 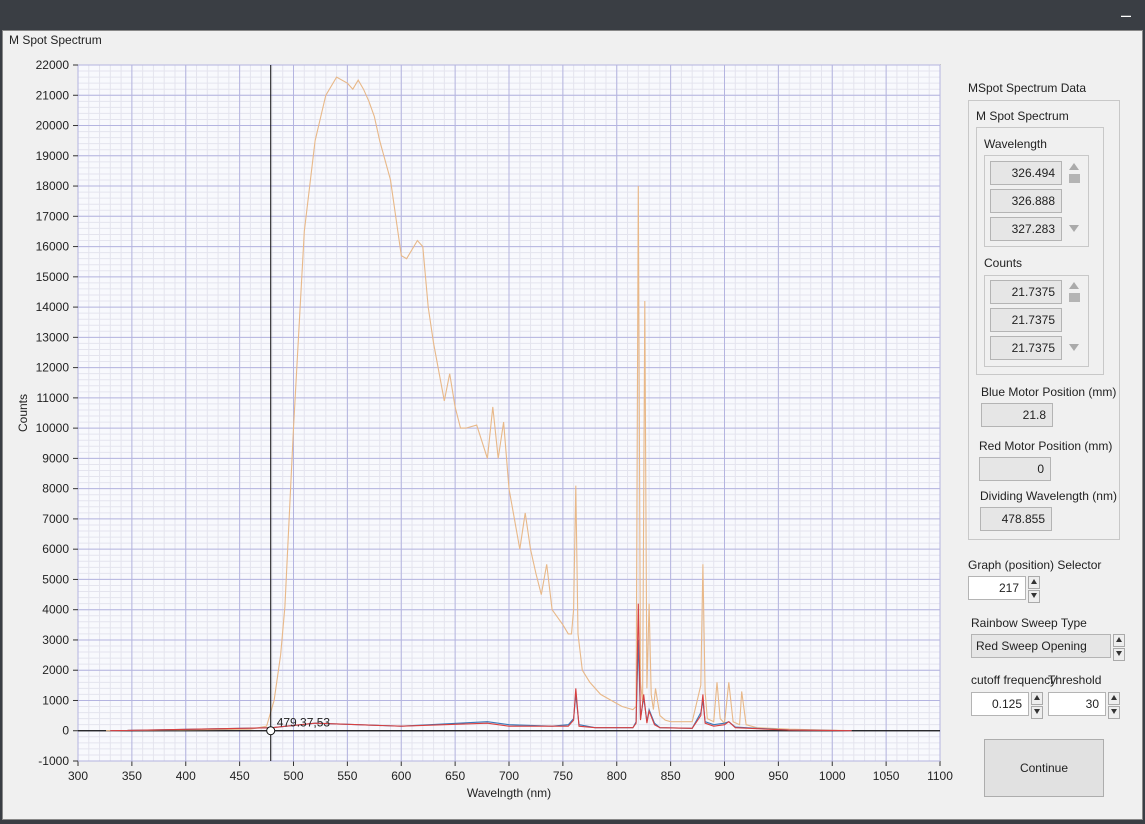 What do you see at coordinates (401, 776) in the screenshot?
I see `x-tick-label: 600` at bounding box center [401, 776].